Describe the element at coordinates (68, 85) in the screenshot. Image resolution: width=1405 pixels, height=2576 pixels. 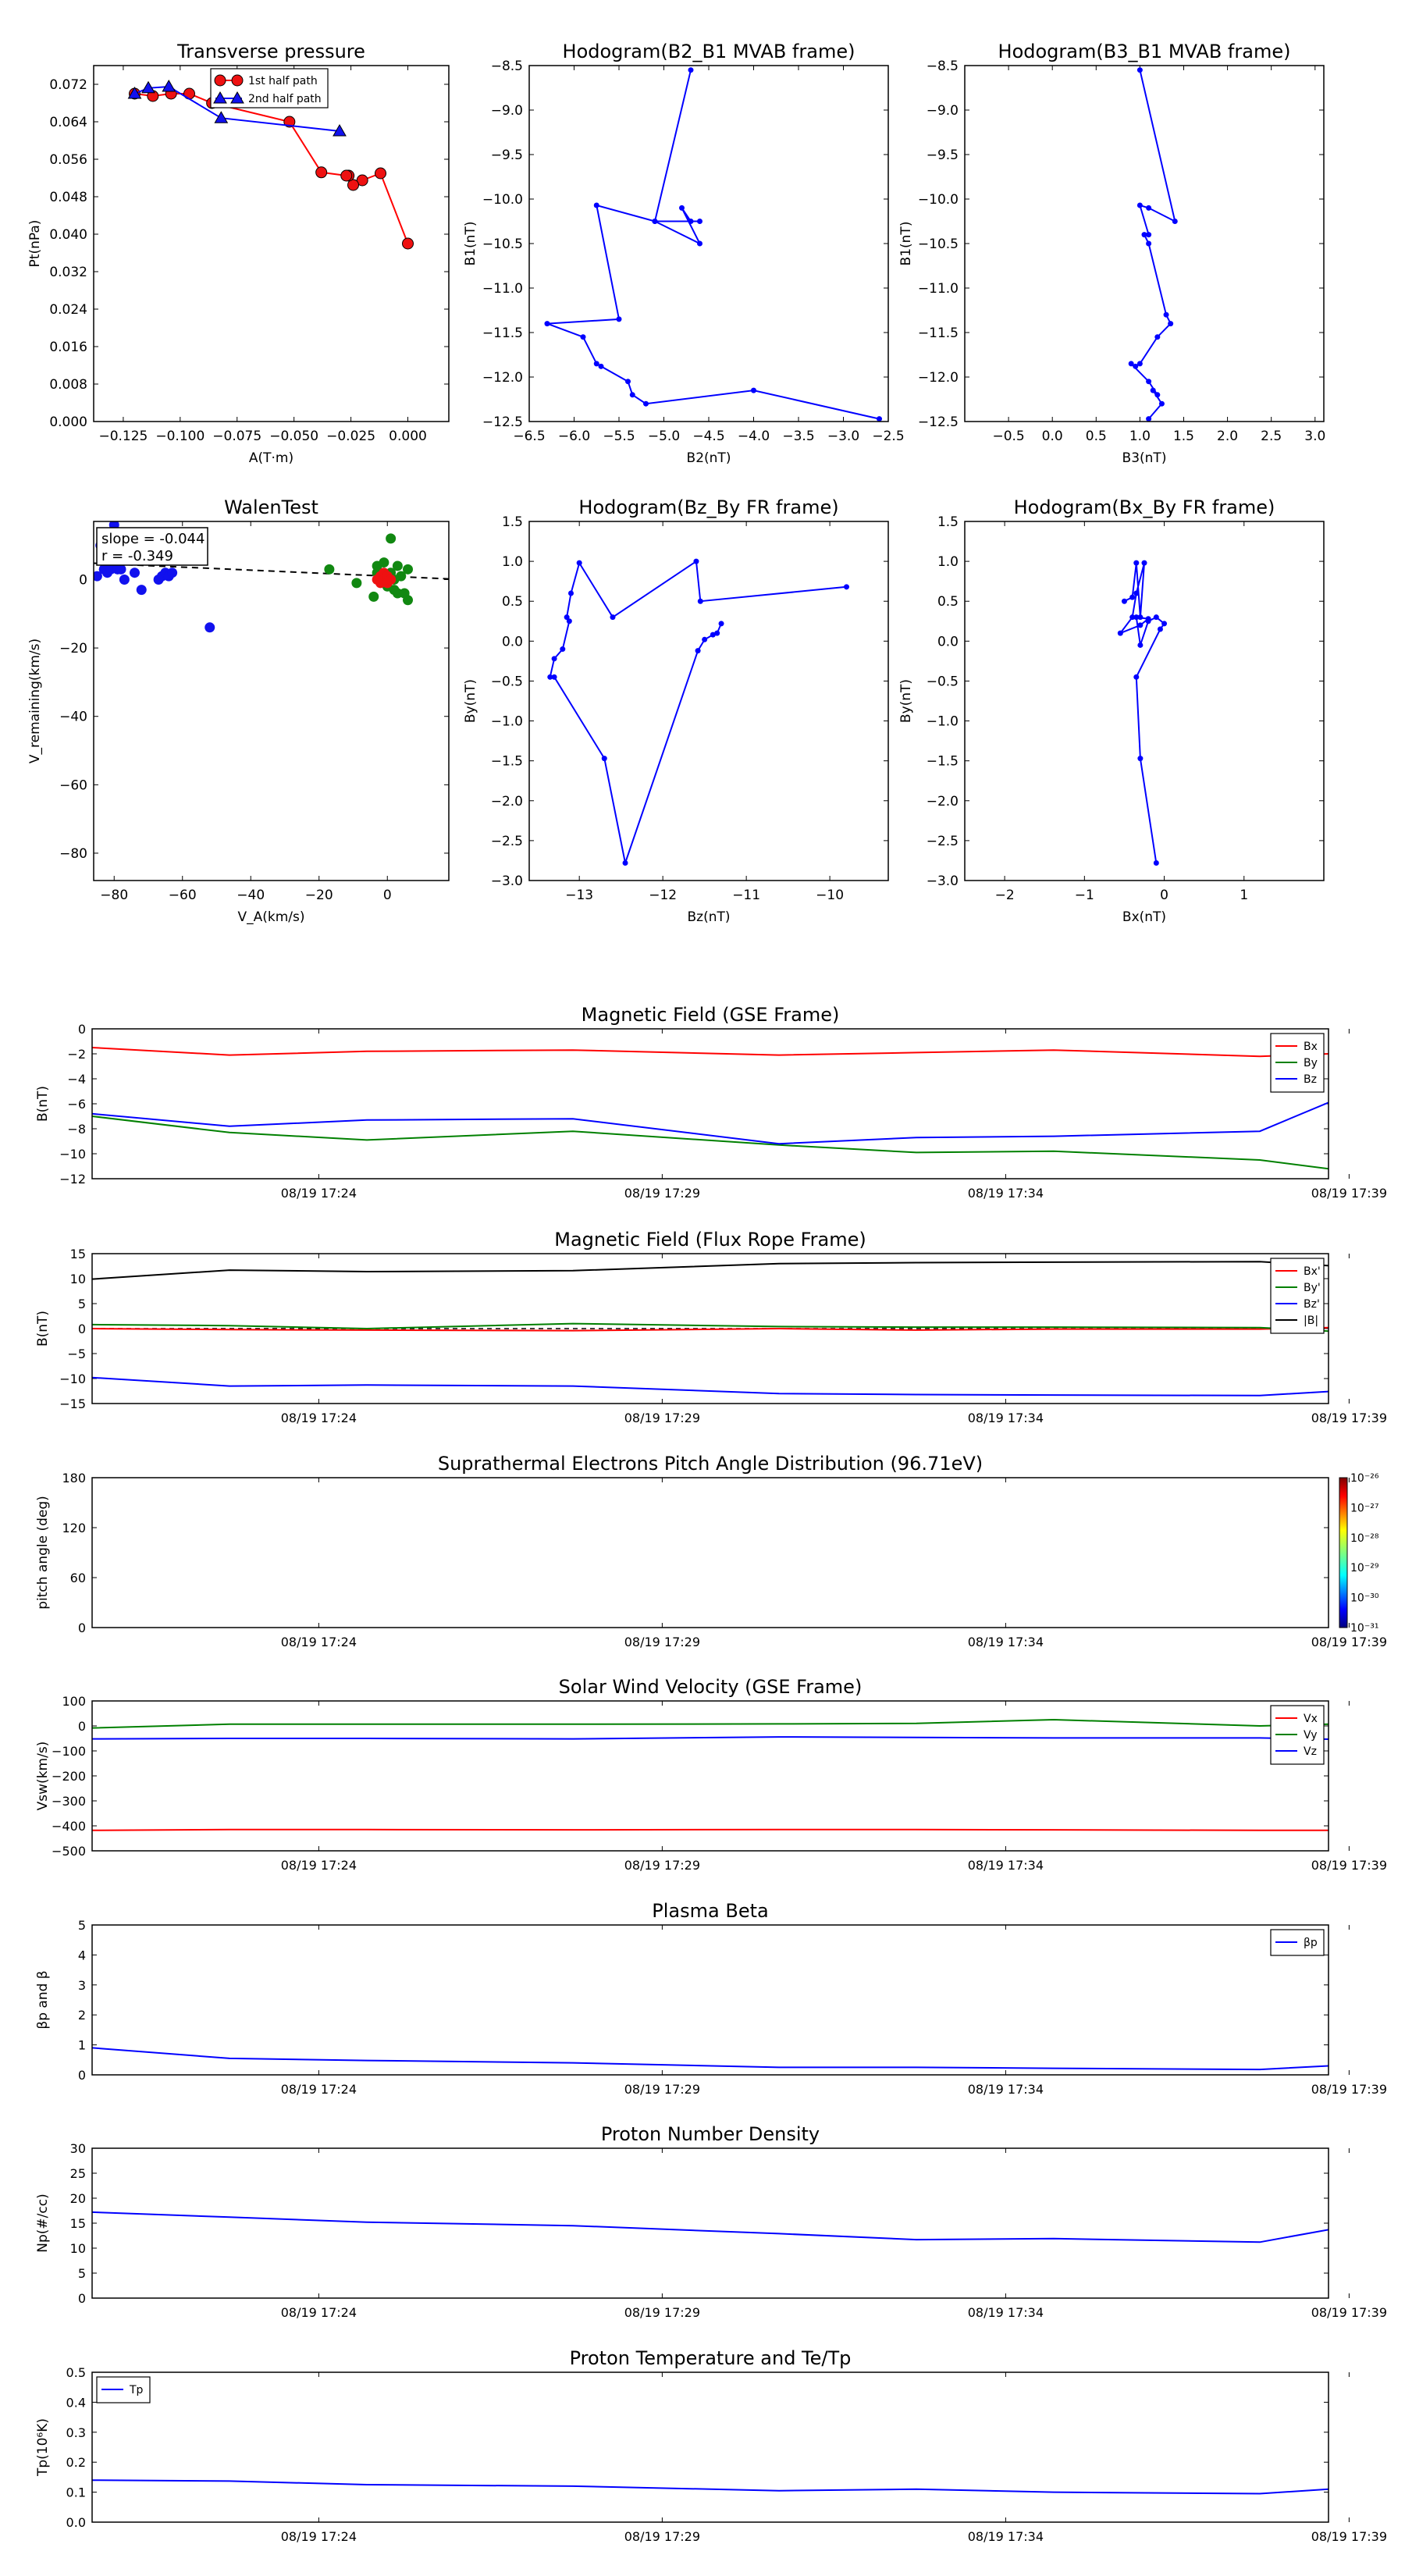
I see `y-tick-label: 0.072` at that location.